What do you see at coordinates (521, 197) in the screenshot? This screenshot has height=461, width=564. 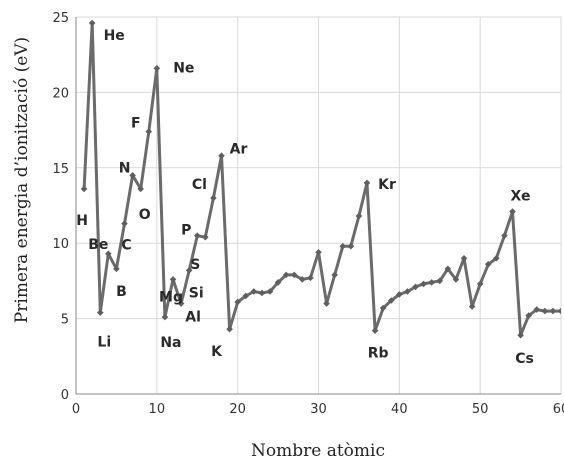 I see `element-label: Xe` at bounding box center [521, 197].